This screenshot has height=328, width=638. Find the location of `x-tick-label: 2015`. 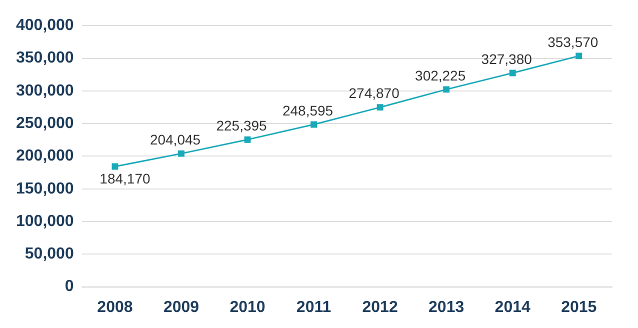

x-tick-label: 2015 is located at coordinates (579, 307).